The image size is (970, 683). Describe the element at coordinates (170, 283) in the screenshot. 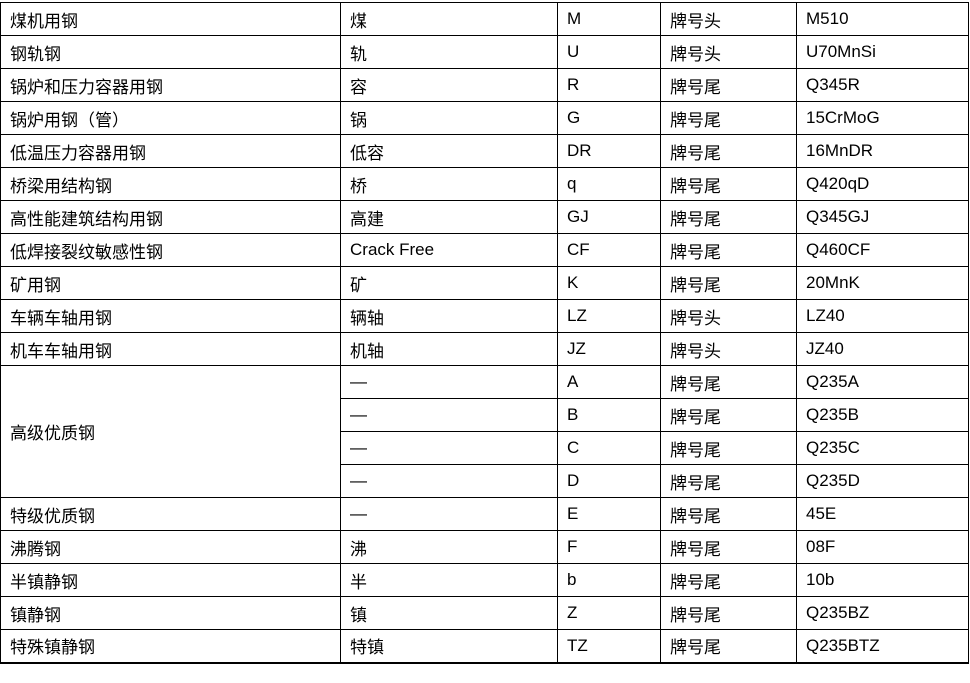

I see `cell-steel-type: 矿用钢` at that location.